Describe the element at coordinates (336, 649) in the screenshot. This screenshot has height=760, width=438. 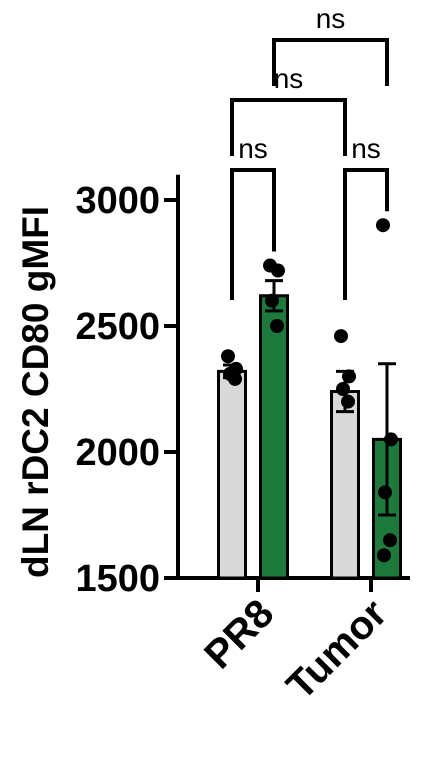
I see `category-label-tumor: Tumor` at that location.